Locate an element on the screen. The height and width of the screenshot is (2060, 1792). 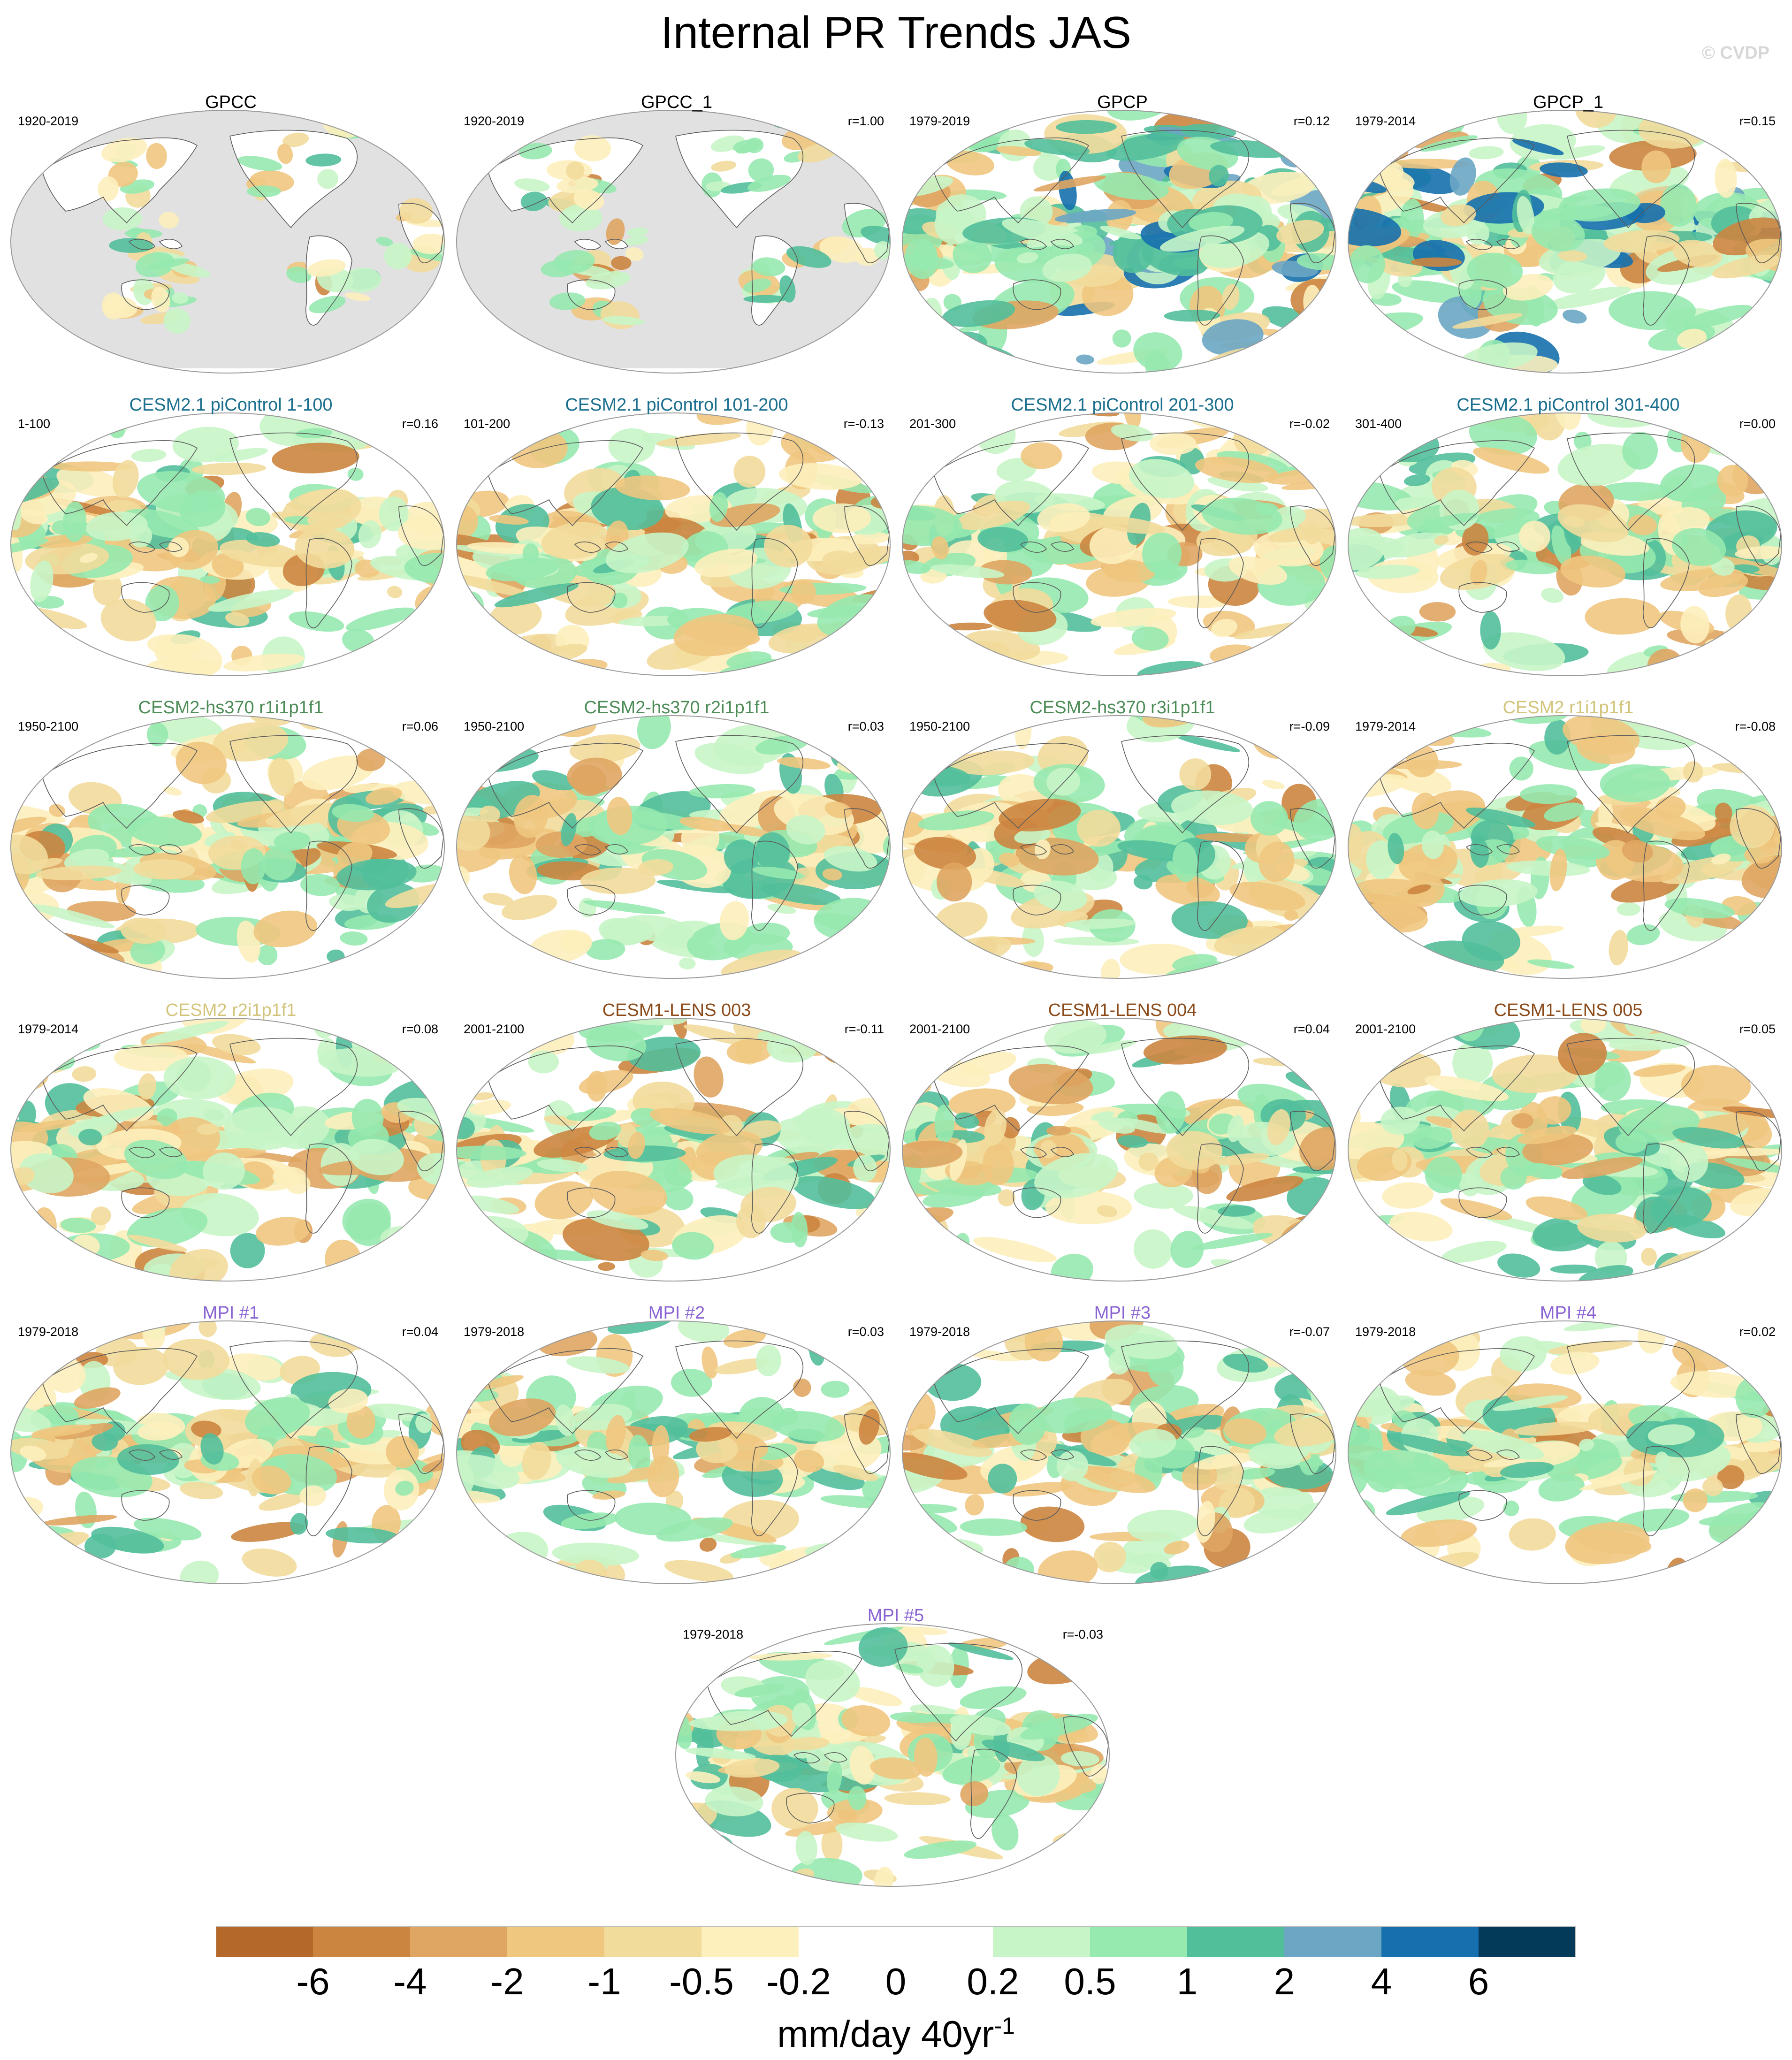
panel-title: CESM2.1 piControl 201-300 is located at coordinates (1122, 405).